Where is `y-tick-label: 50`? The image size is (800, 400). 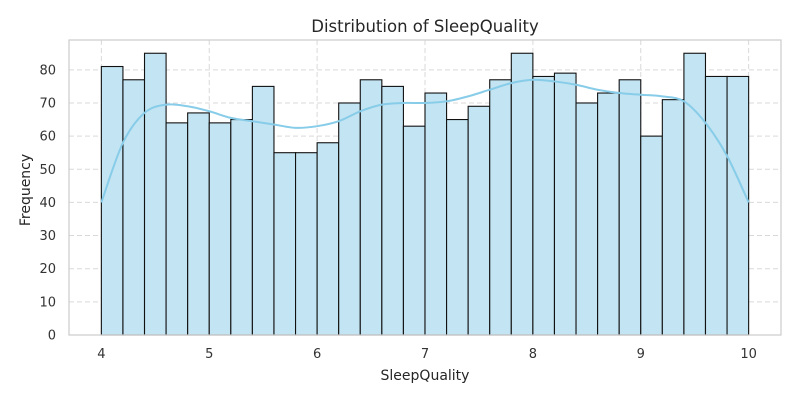 y-tick-label: 50 is located at coordinates (47, 170).